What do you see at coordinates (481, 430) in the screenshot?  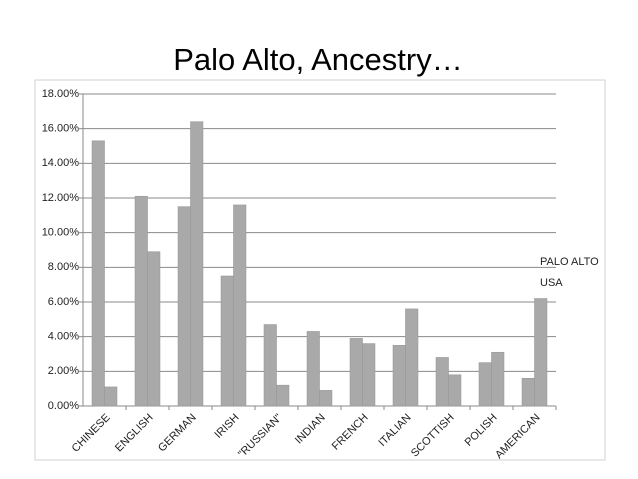 I see `x-tick-label: POLISH` at bounding box center [481, 430].